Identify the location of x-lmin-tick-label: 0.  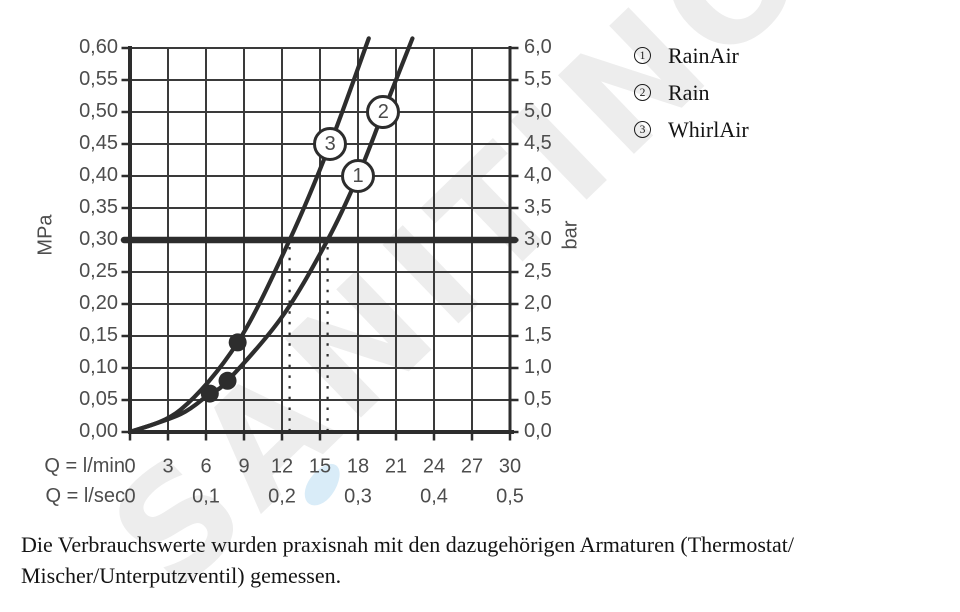
(130, 466).